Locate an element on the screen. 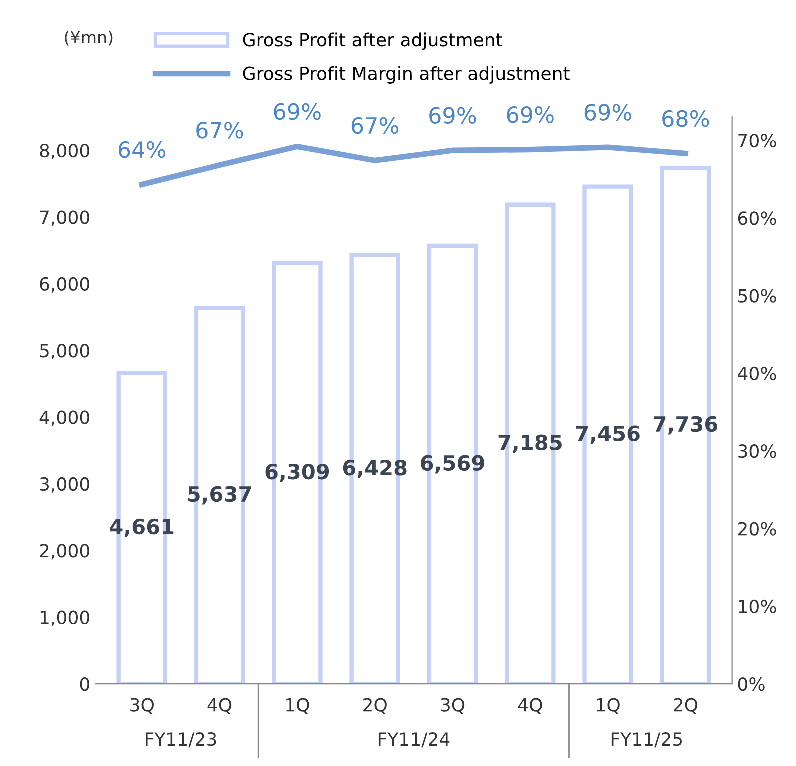  data-label: 4,661 is located at coordinates (142, 528).